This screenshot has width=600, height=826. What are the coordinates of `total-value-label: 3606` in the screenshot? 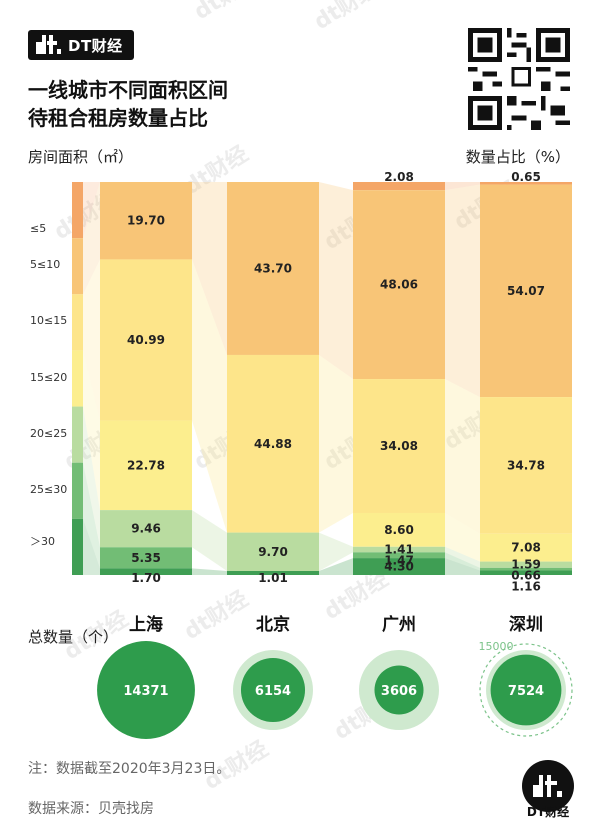 It's located at (399, 691).